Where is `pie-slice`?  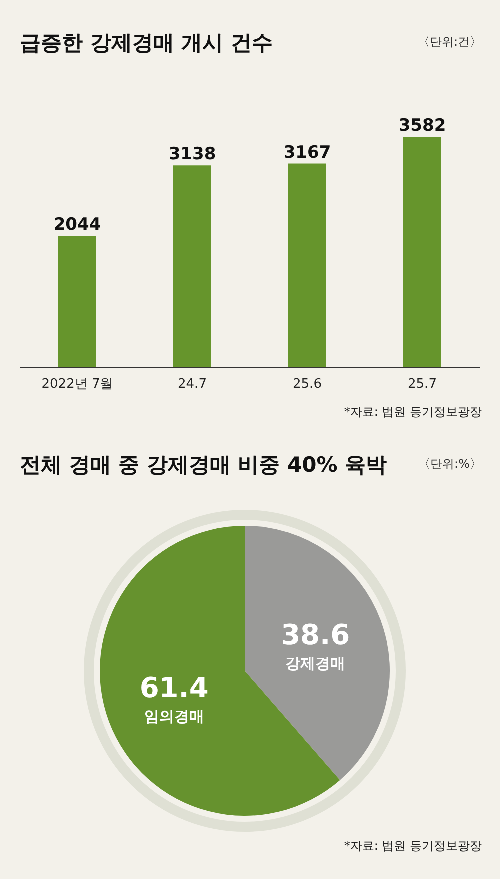 pie-slice is located at coordinates (317, 653).